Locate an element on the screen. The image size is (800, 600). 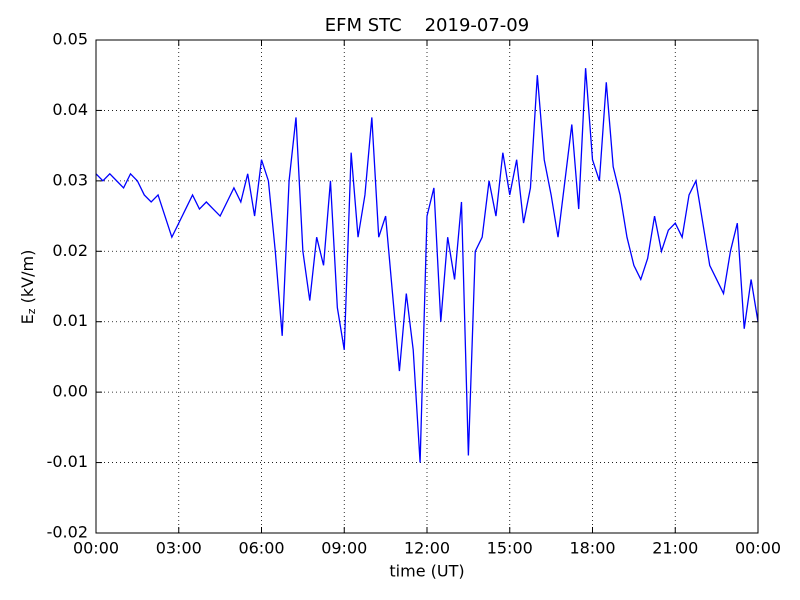
x-tick-label: 18:00 is located at coordinates (592, 548).